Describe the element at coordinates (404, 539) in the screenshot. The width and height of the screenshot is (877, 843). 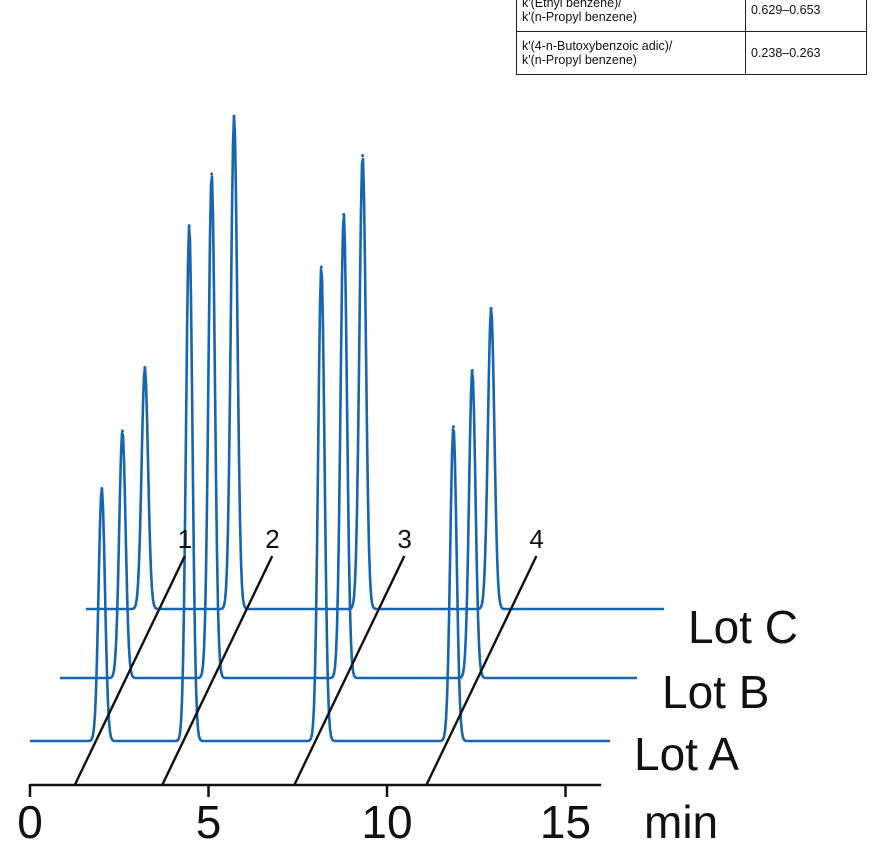
I see `peak-number-label: 3` at that location.